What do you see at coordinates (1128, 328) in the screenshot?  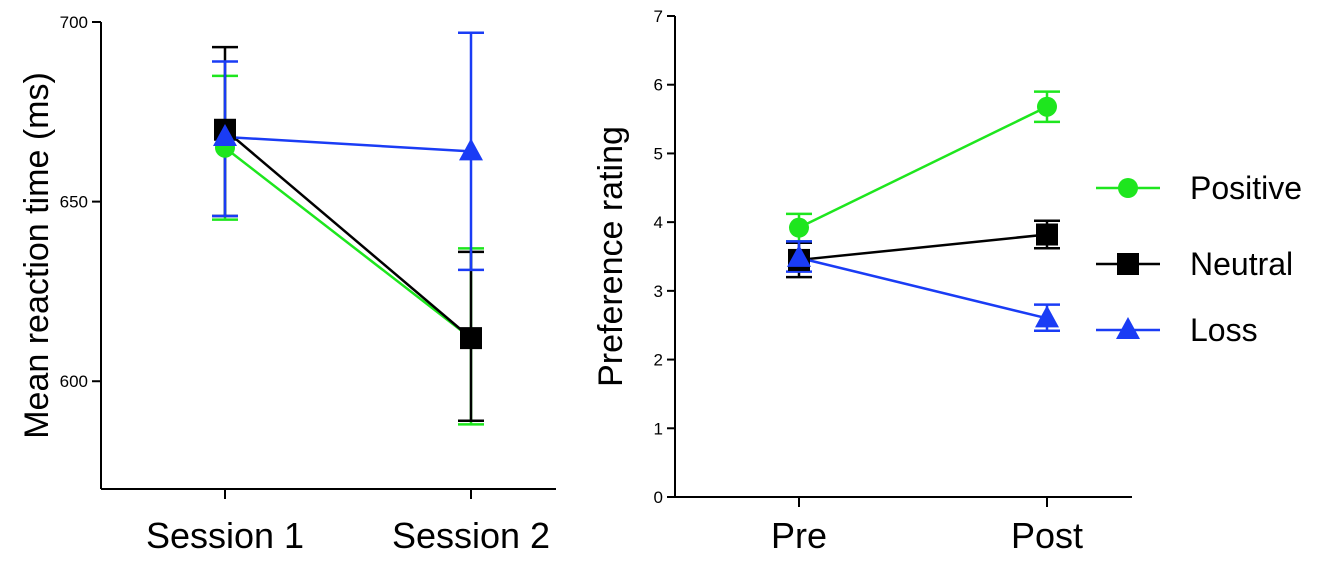 I see `legend-marker-loss` at bounding box center [1128, 328].